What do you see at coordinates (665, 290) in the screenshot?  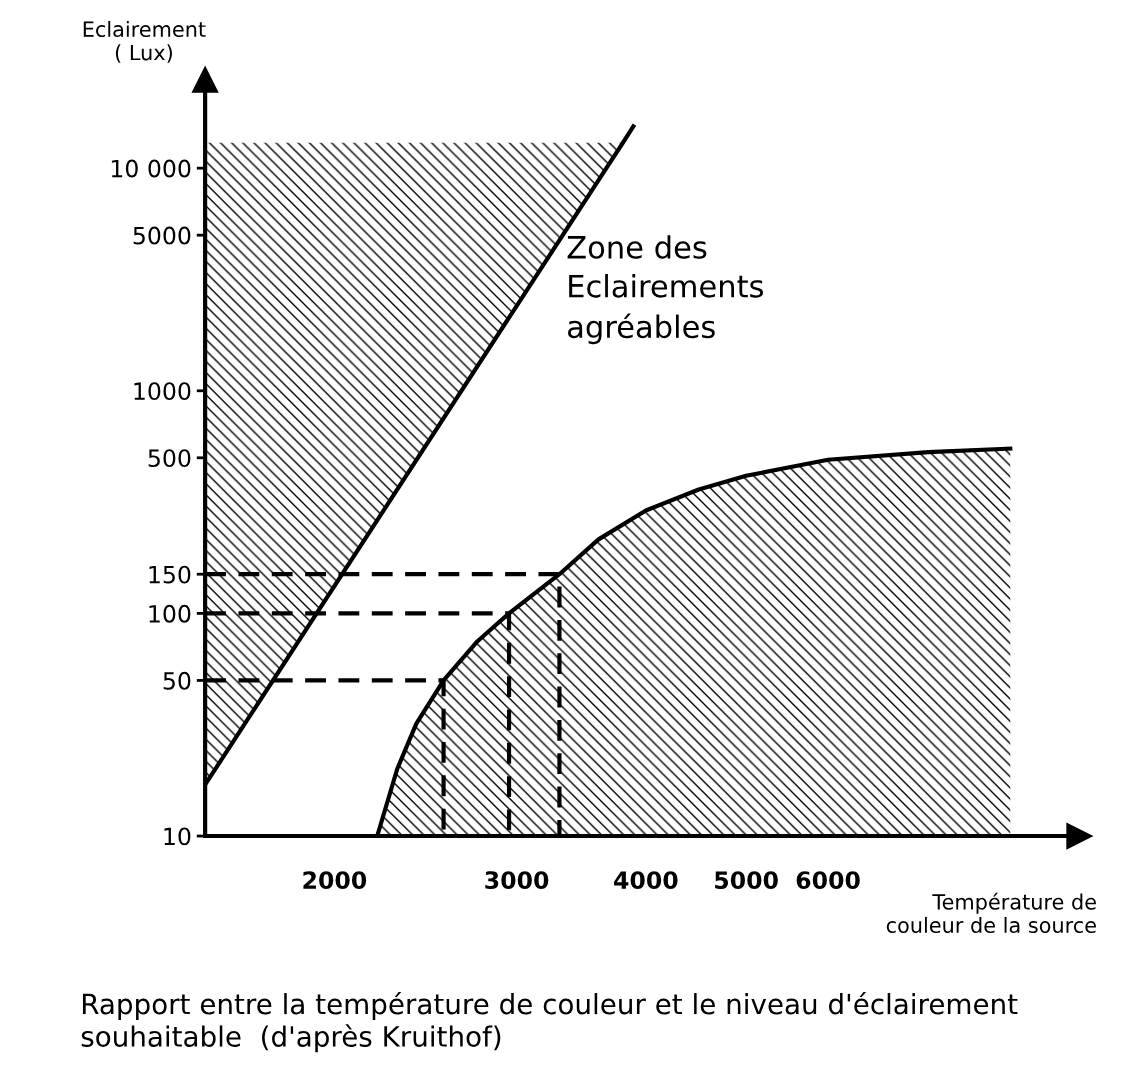 I see `annotation: Zone des Eclairements agréables` at bounding box center [665, 290].